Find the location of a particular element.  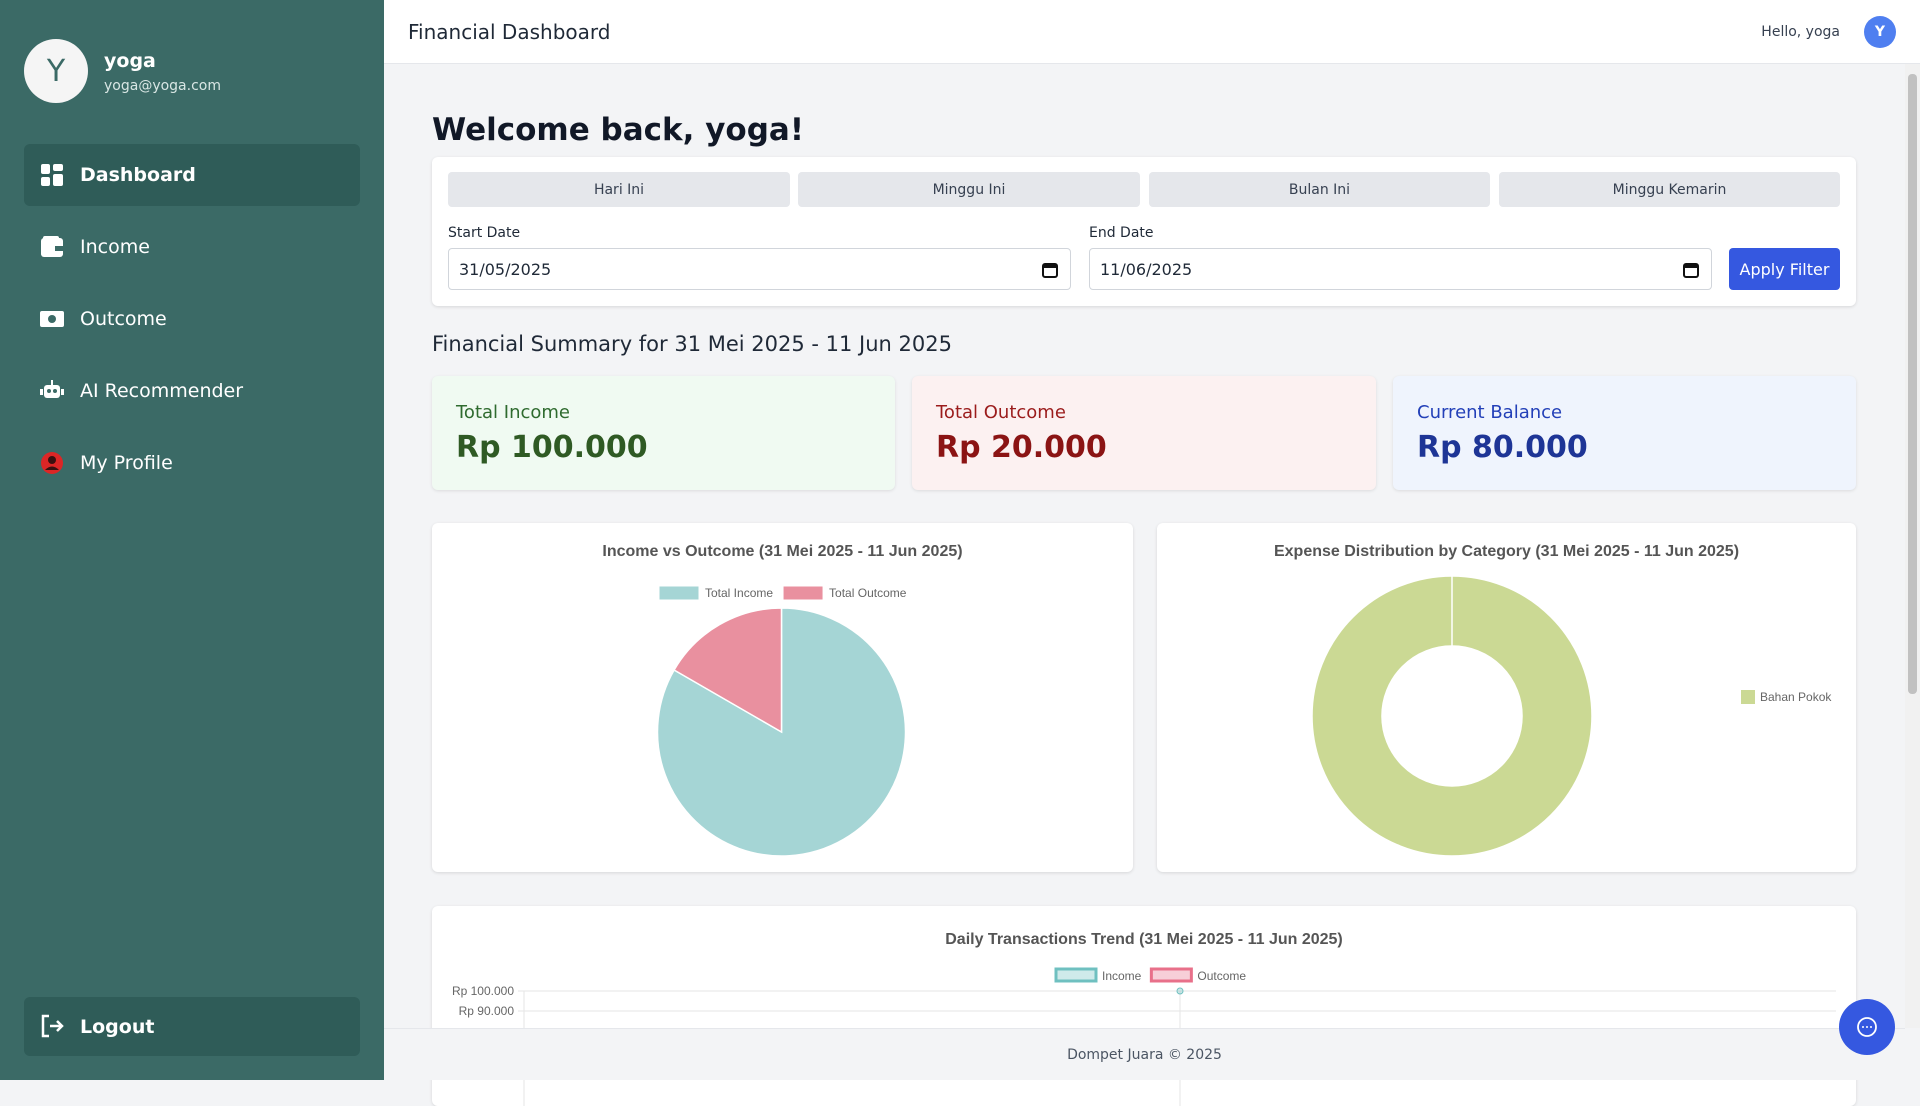

legend-label: Total Income is located at coordinates (739, 593).